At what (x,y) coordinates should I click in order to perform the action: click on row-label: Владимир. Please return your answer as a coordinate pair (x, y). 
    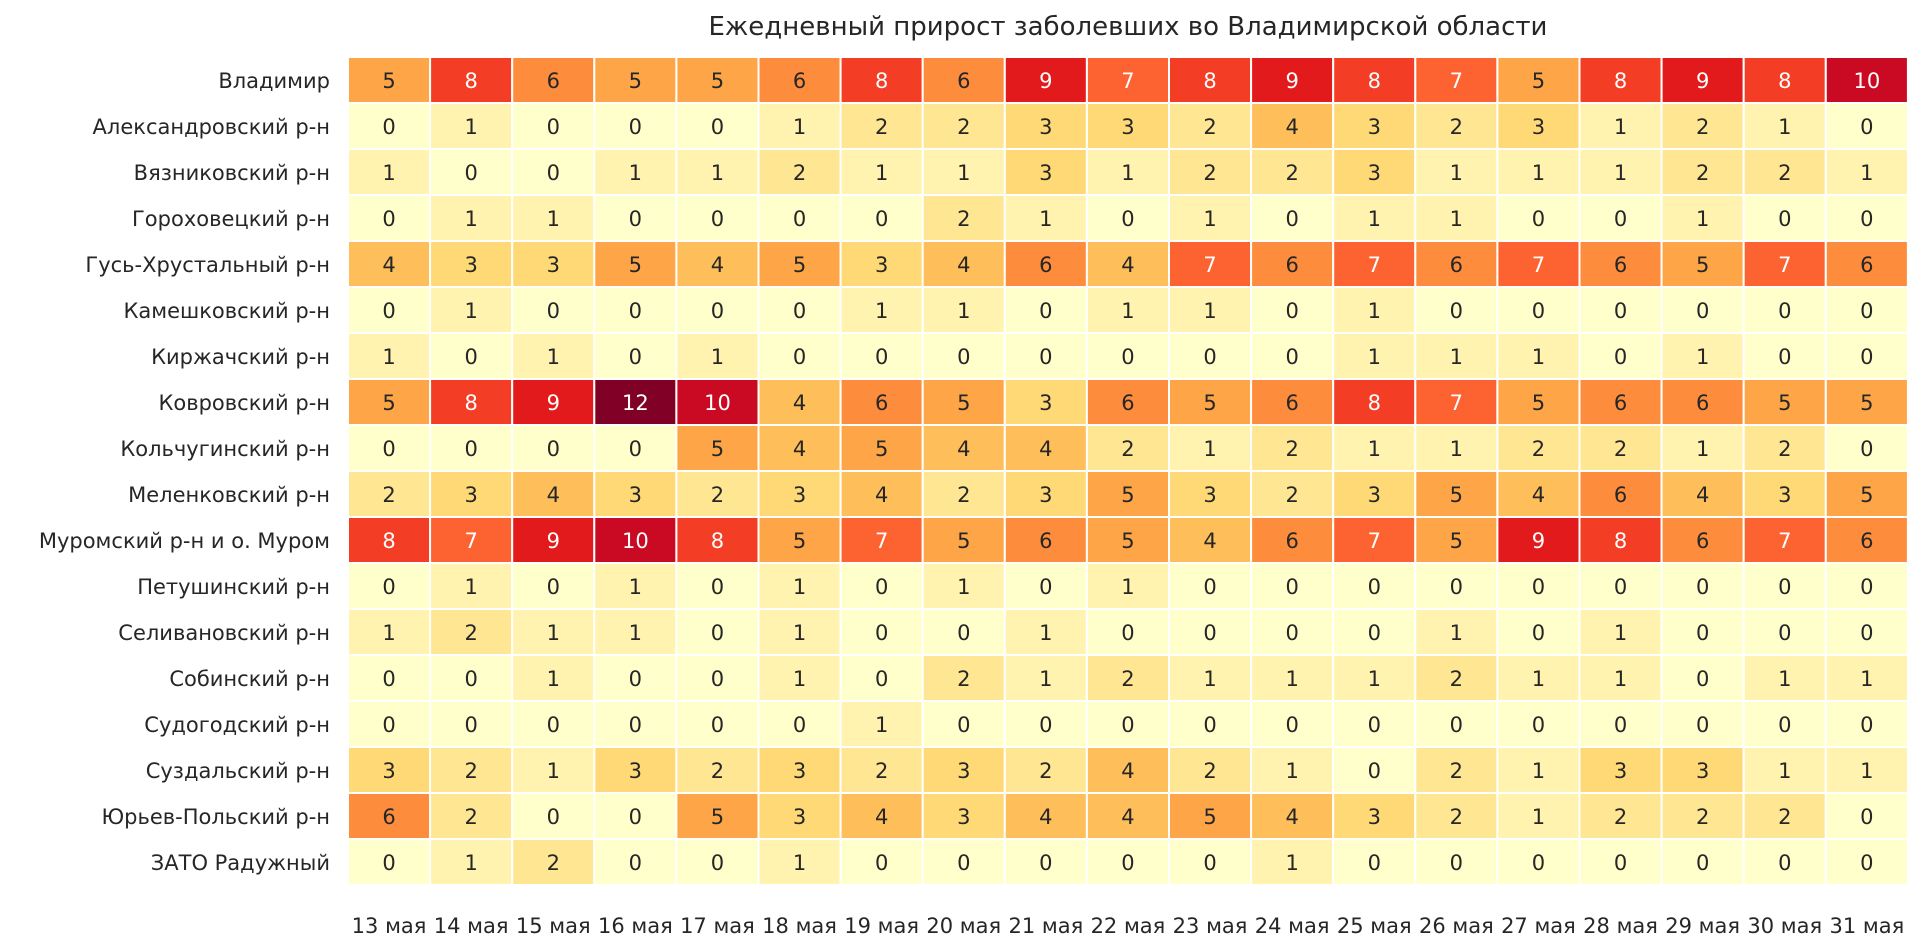
    Looking at the image, I should click on (274, 81).